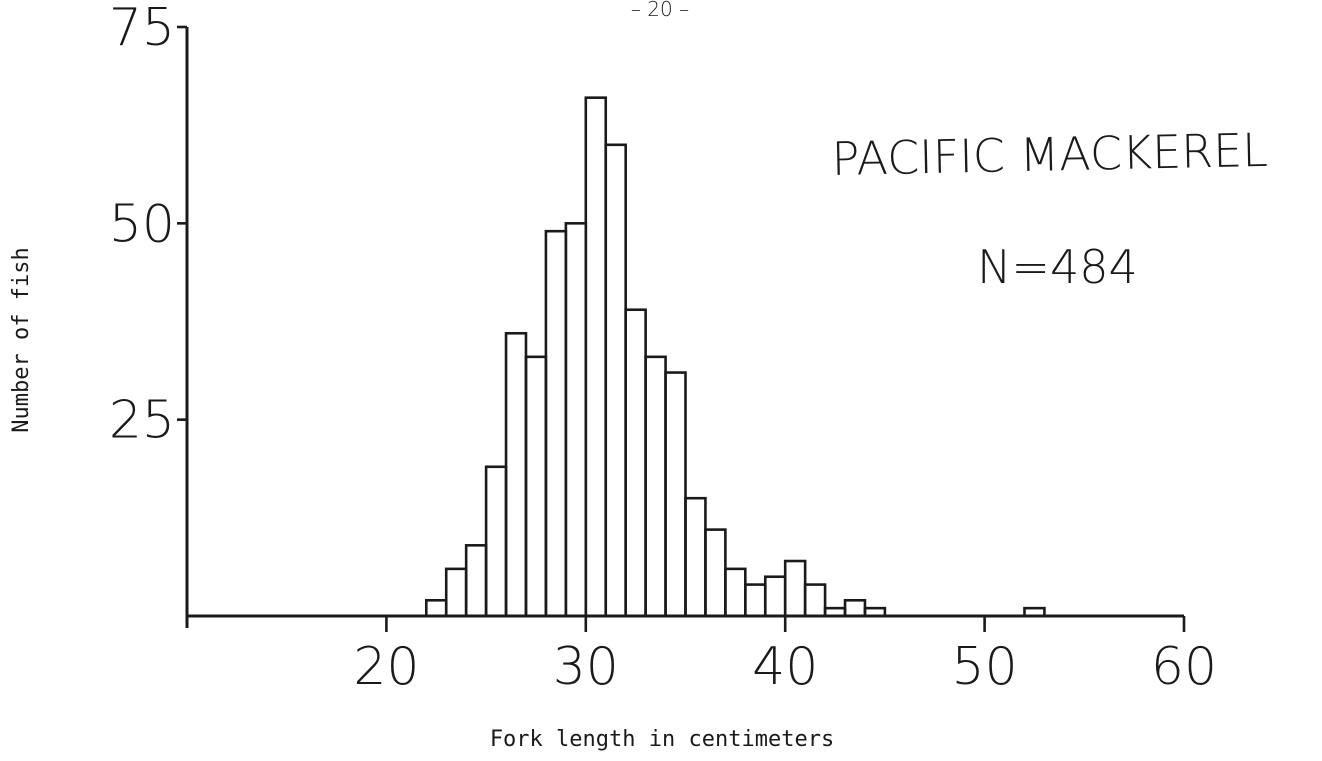 The height and width of the screenshot is (761, 1322). Describe the element at coordinates (142, 224) in the screenshot. I see `y-tick-label: 50` at that location.